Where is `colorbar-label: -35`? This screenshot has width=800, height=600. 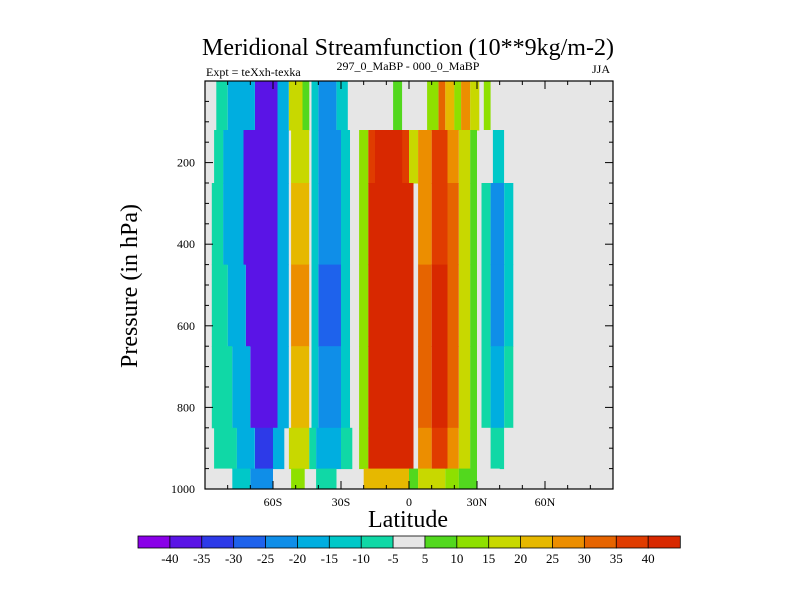 colorbar-label: -35 is located at coordinates (201, 558).